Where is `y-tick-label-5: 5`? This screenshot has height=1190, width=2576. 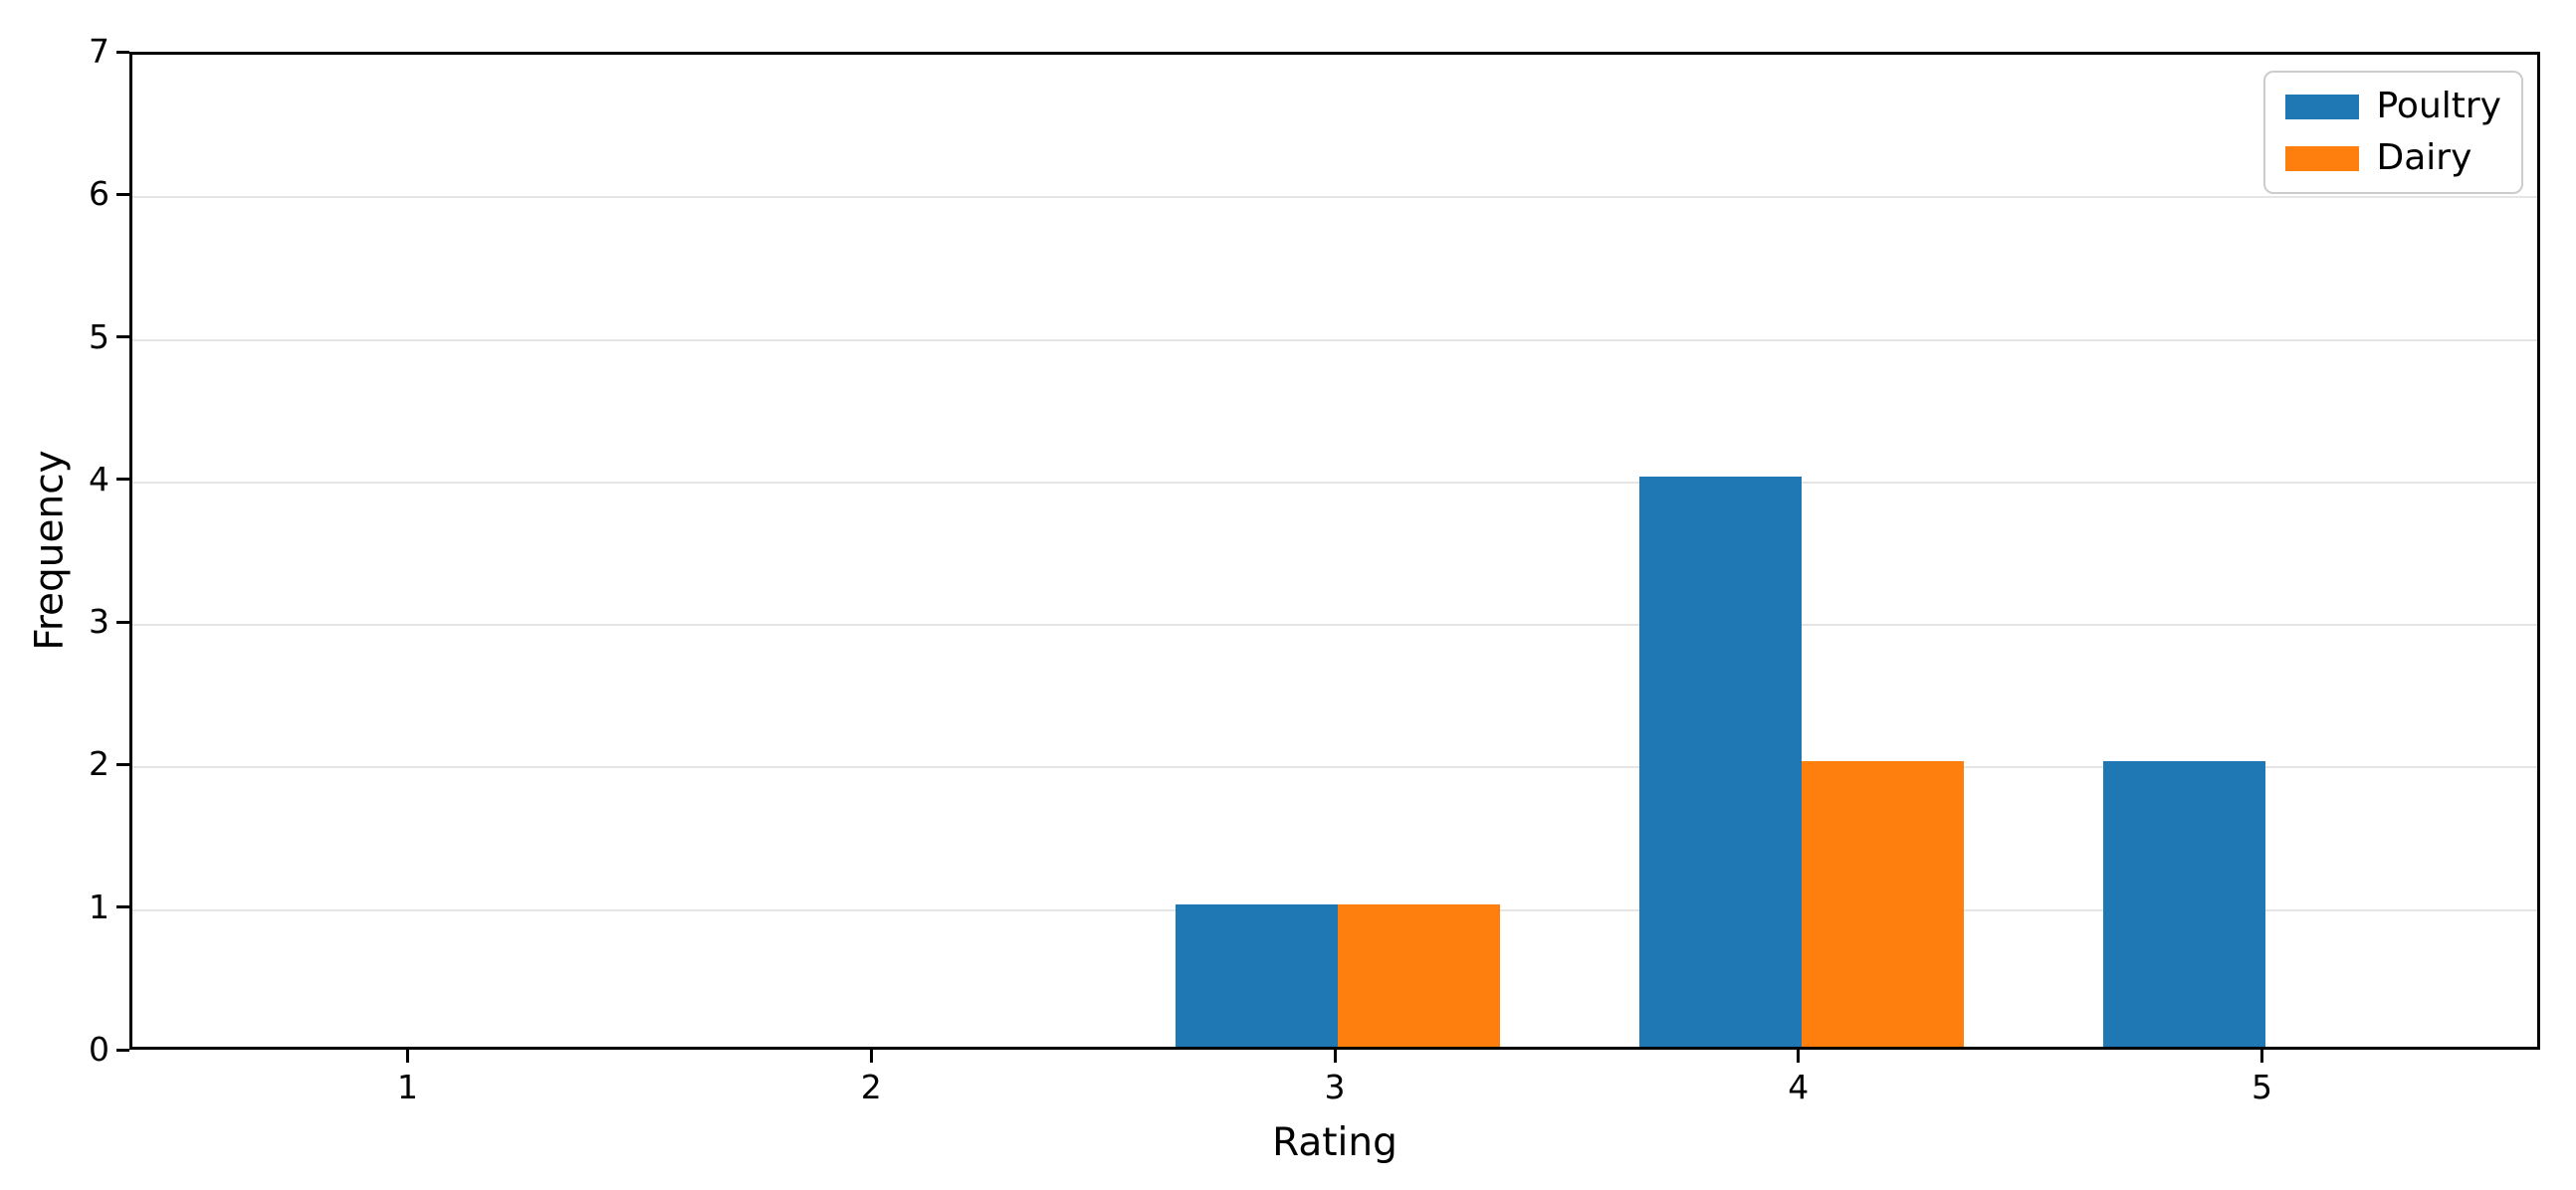 y-tick-label-5: 5 is located at coordinates (99, 336).